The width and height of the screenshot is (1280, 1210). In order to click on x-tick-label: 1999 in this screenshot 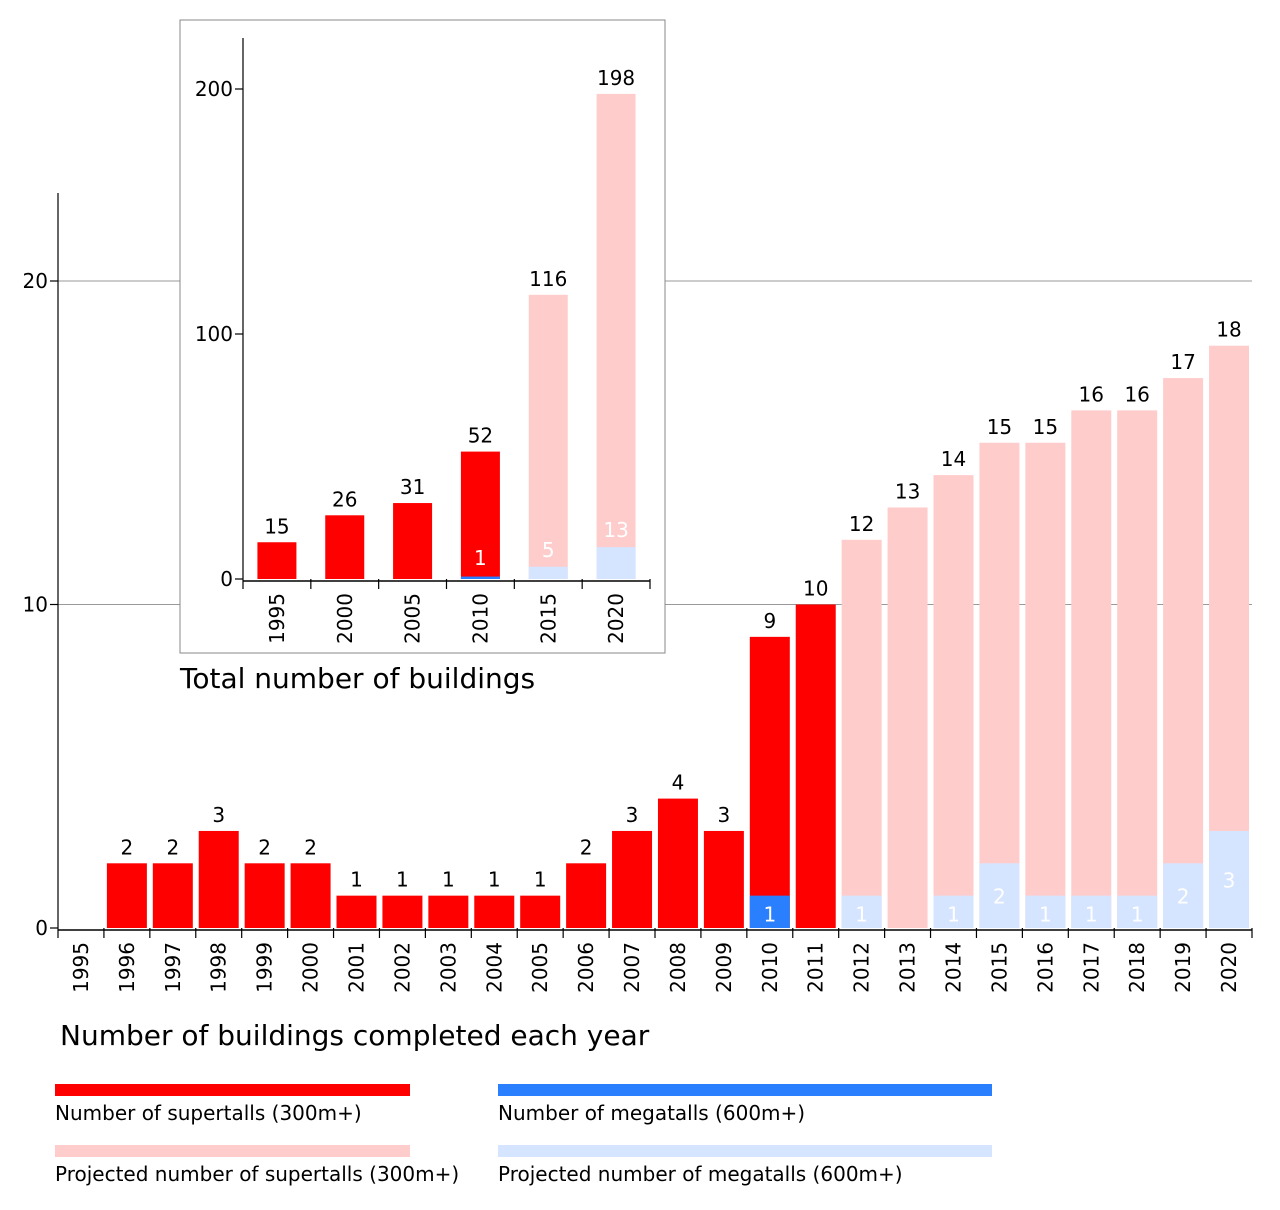, I will do `click(265, 967)`.